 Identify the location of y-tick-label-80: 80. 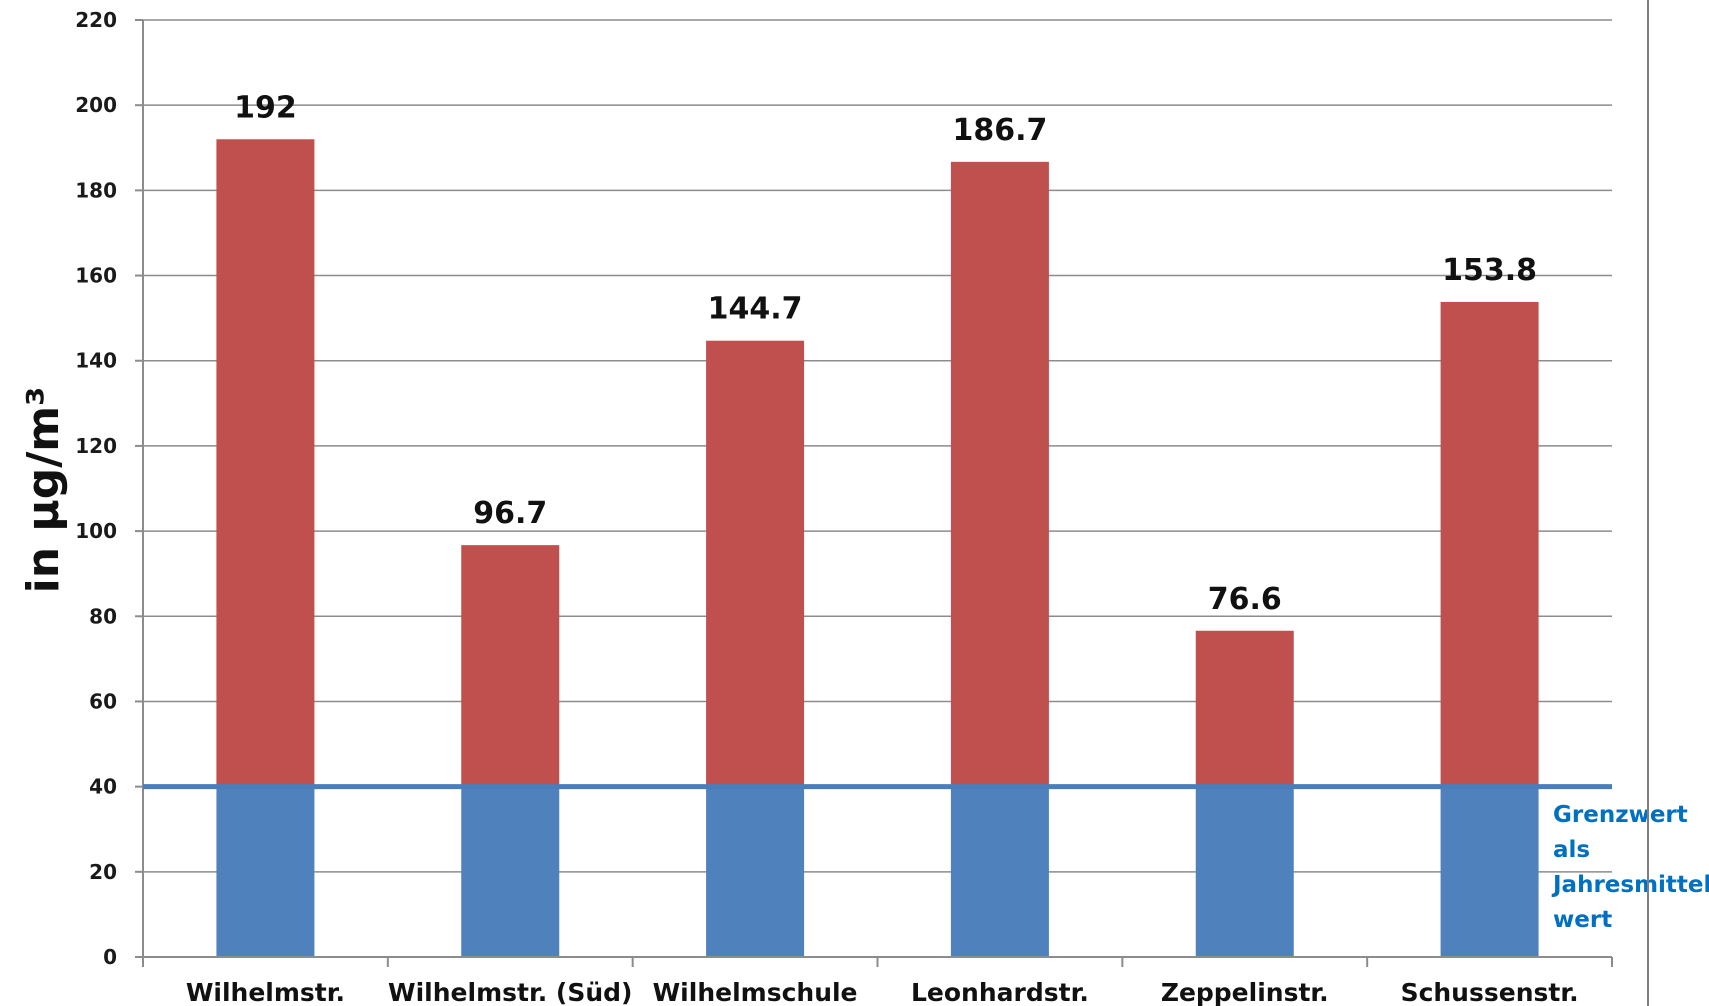
(103, 616).